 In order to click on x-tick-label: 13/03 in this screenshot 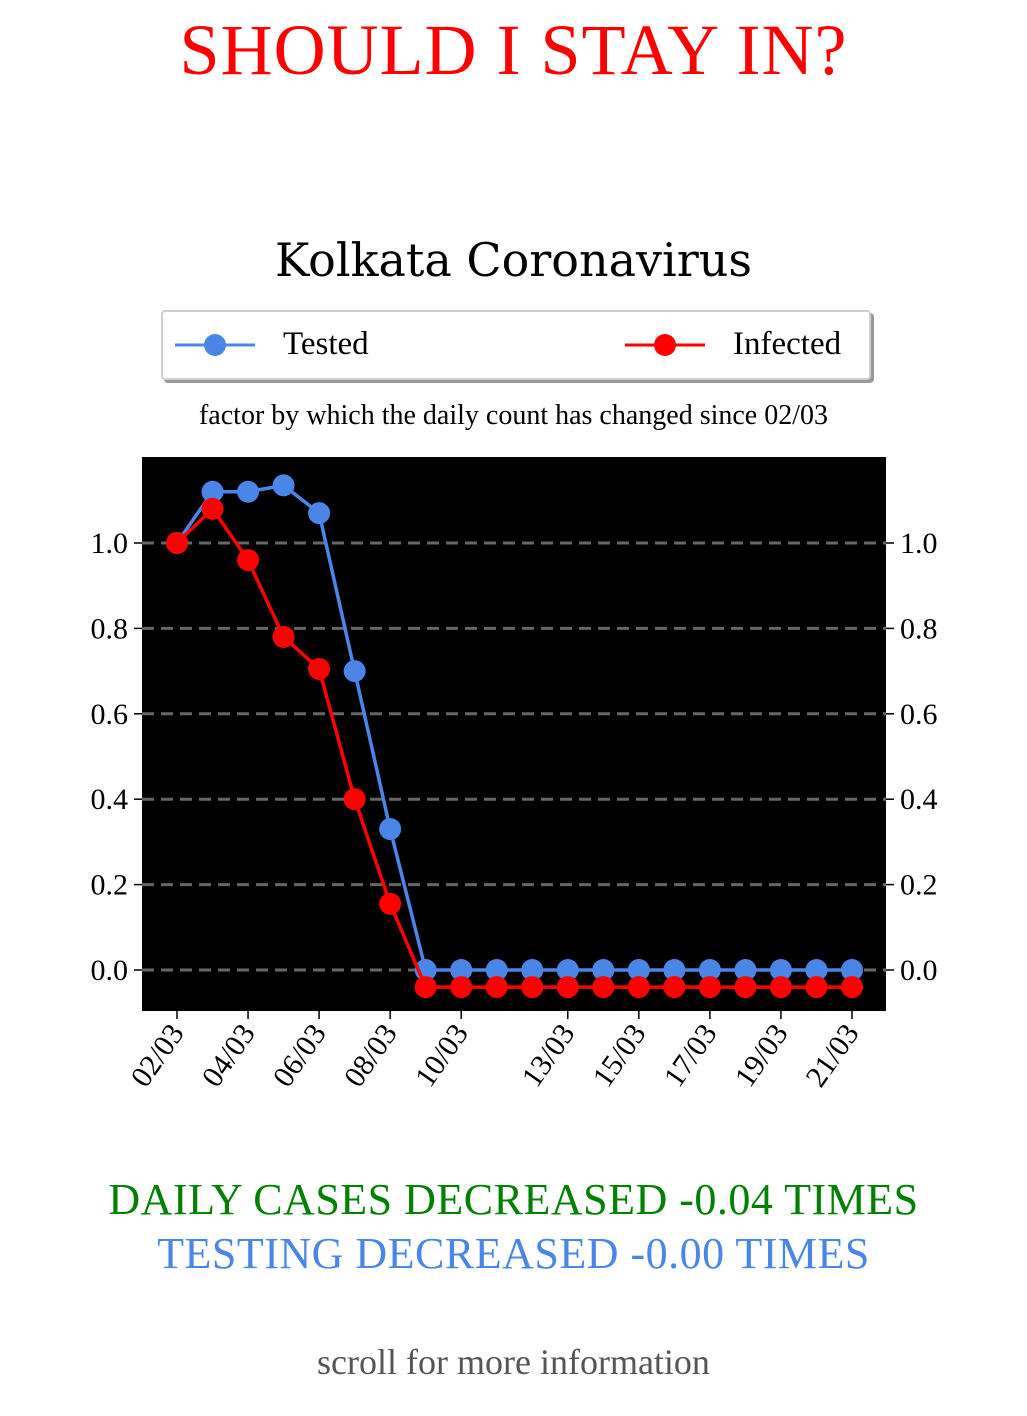, I will do `click(548, 1055)`.